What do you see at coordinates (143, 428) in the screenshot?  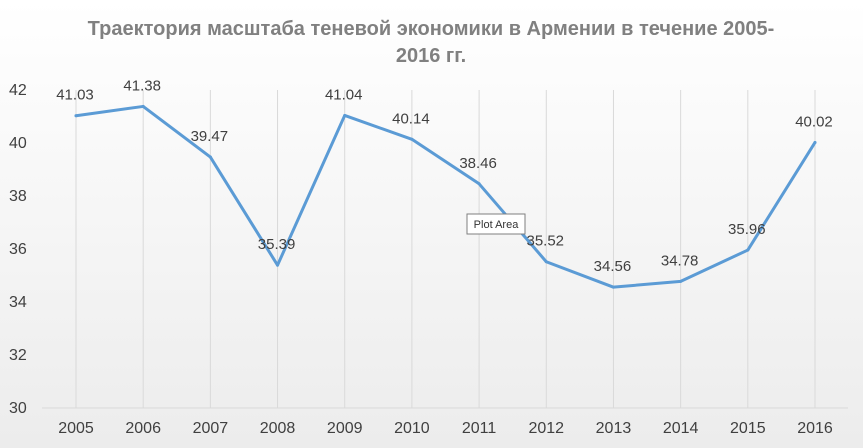 I see `x-tick-label: 2006` at bounding box center [143, 428].